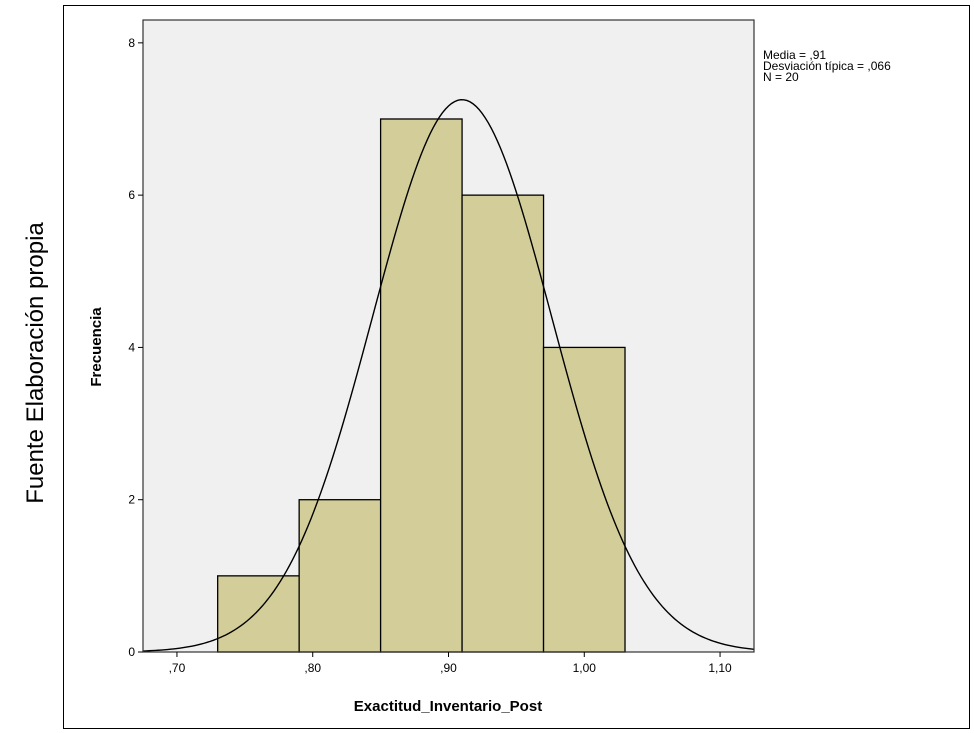 Image resolution: width=974 pixels, height=733 pixels. I want to click on source-caption: Fuente Elaboración propia, so click(35, 363).